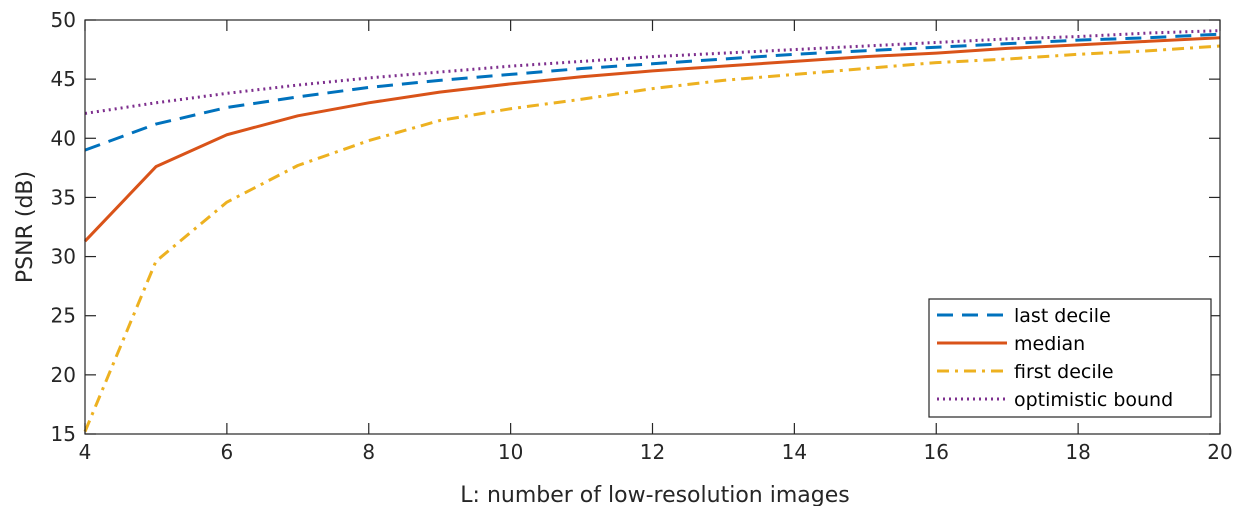 The image size is (1245, 506). Describe the element at coordinates (510, 452) in the screenshot. I see `x-tick-label: 10` at that location.